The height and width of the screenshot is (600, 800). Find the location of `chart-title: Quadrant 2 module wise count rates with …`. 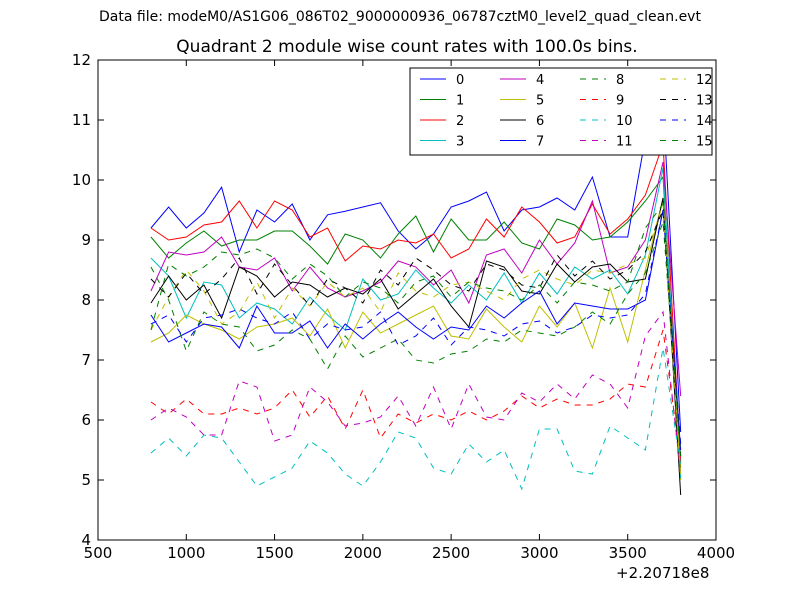

chart-title: Quadrant 2 module wise count rates with … is located at coordinates (407, 47).